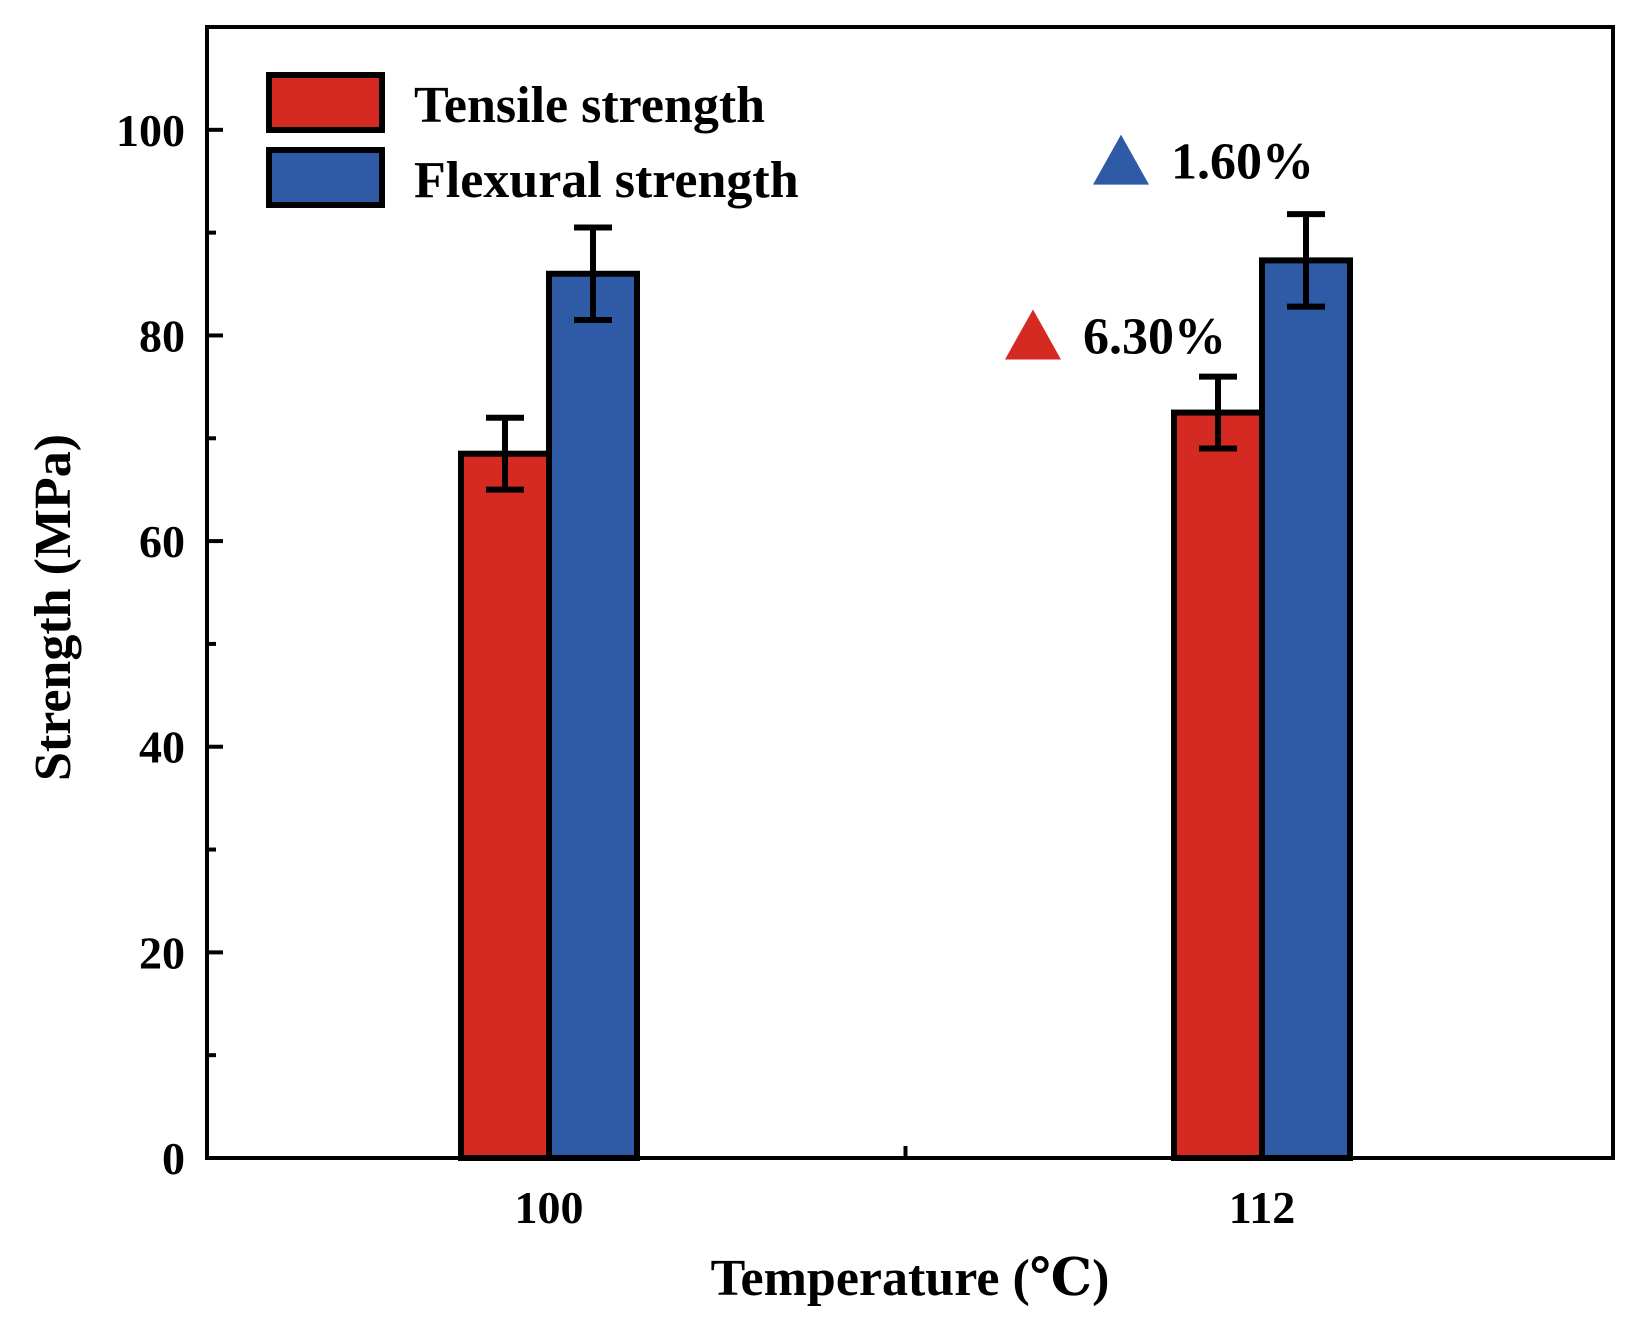  I want to click on x-axis: 100 112, so click(905, 1189).